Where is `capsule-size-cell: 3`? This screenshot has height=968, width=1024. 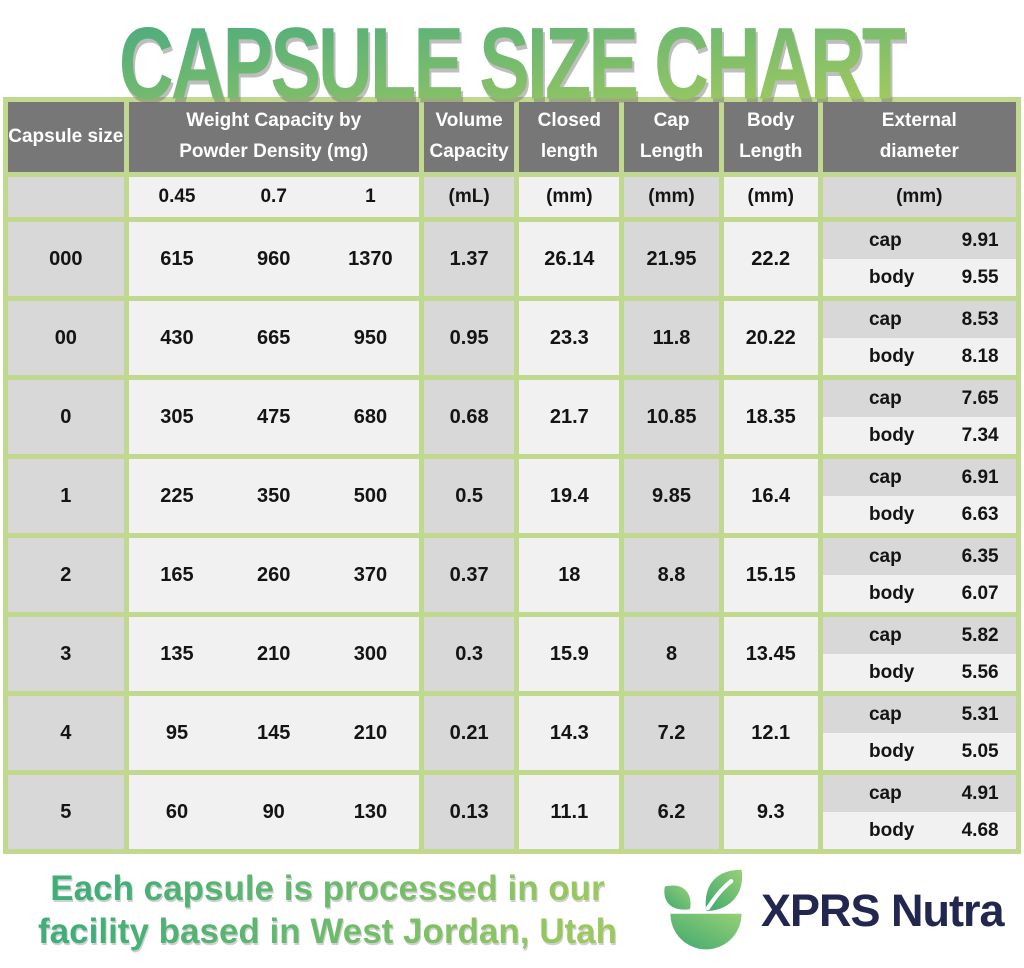
capsule-size-cell: 3 is located at coordinates (66, 654).